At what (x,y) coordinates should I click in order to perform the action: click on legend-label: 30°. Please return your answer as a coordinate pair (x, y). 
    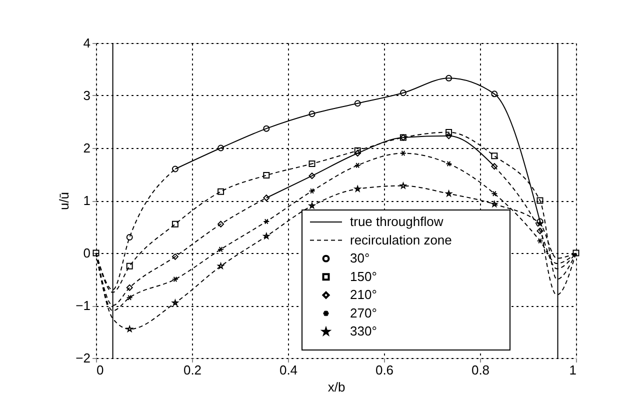
    Looking at the image, I should click on (360, 258).